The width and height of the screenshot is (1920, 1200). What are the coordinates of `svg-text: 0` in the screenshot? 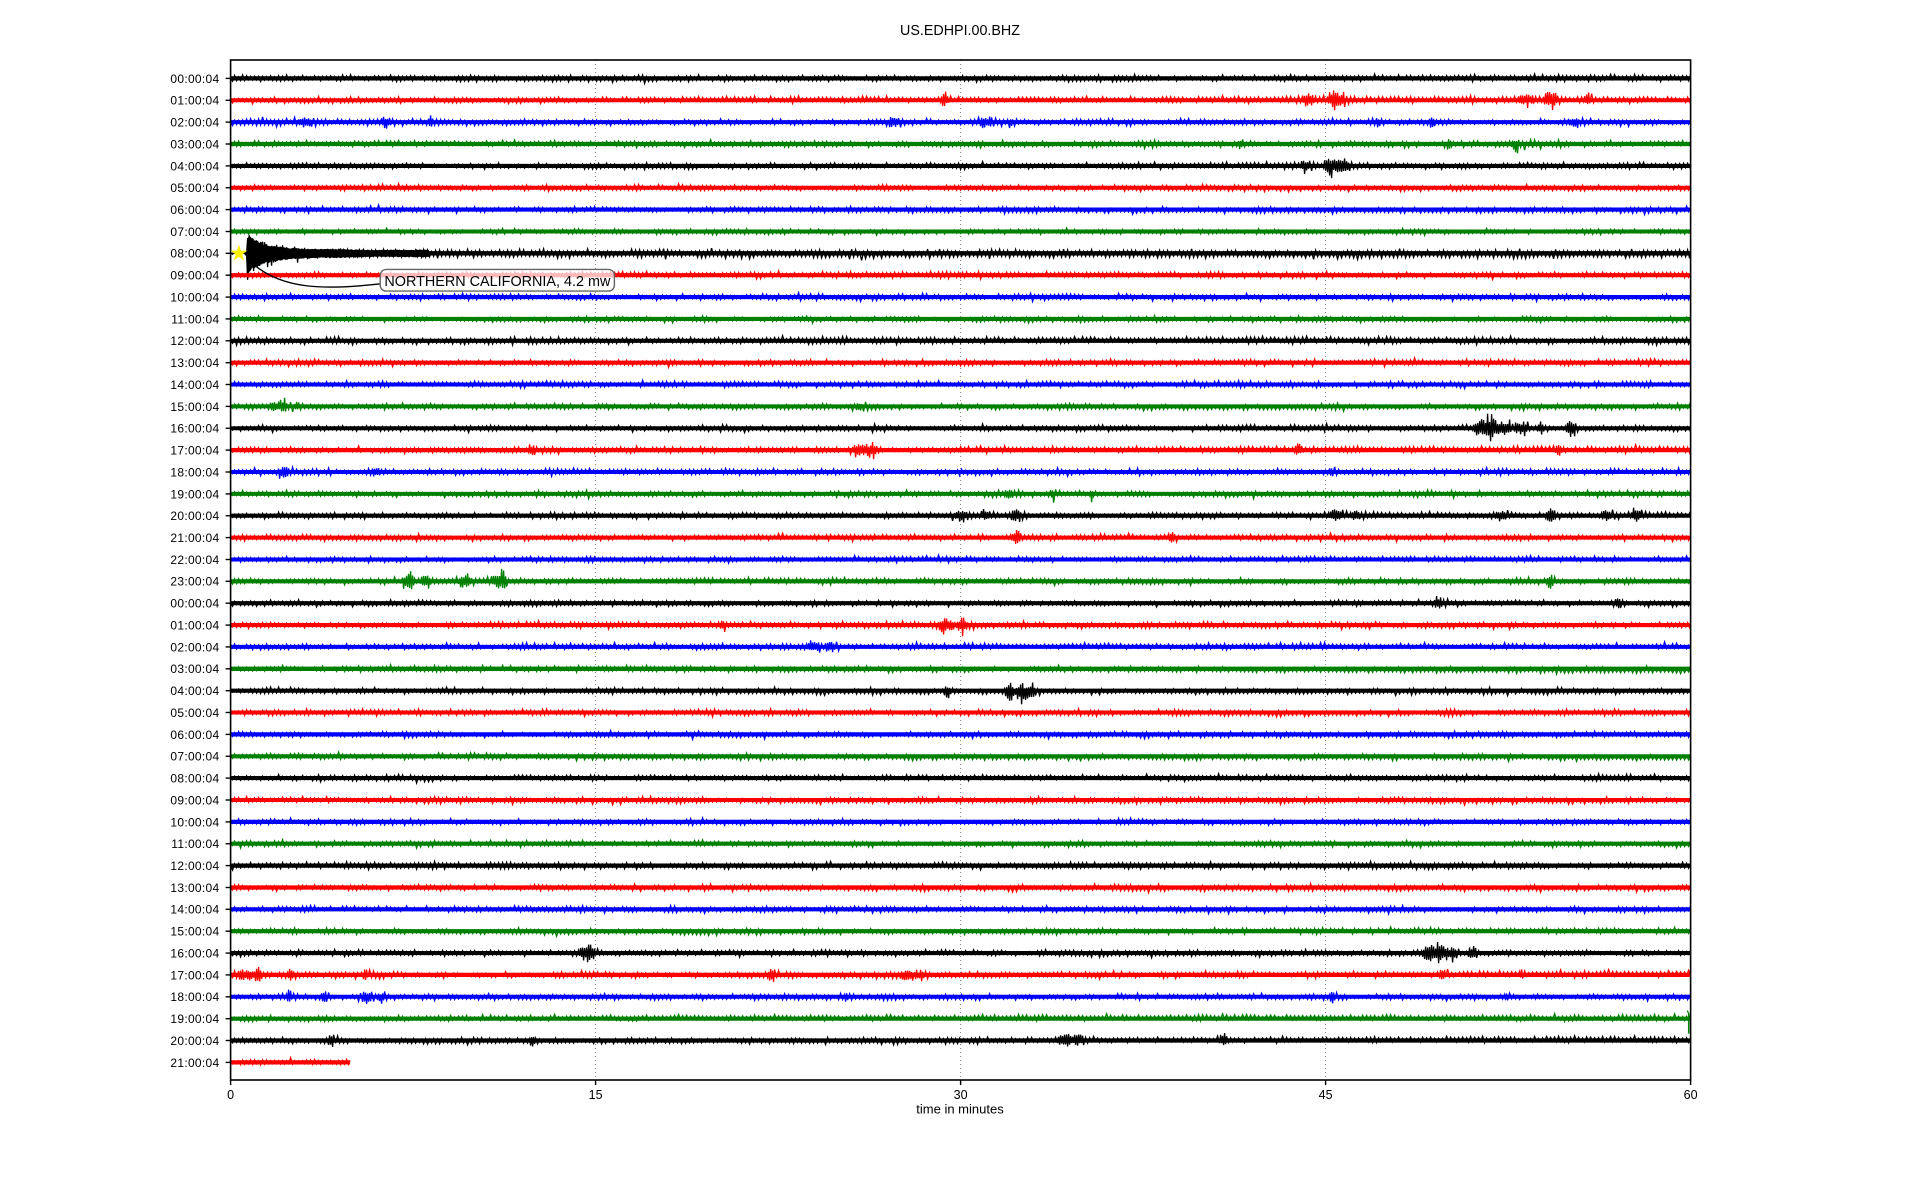 It's located at (230, 1095).